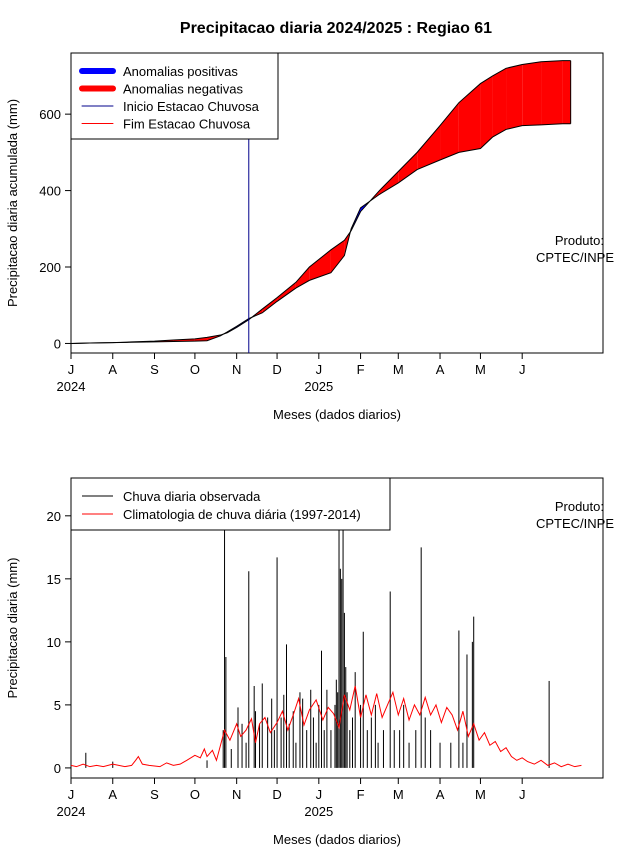 This screenshot has width=640, height=850. I want to click on chart-1-legend-label: Fim Estacao Chuvosa, so click(187, 124).